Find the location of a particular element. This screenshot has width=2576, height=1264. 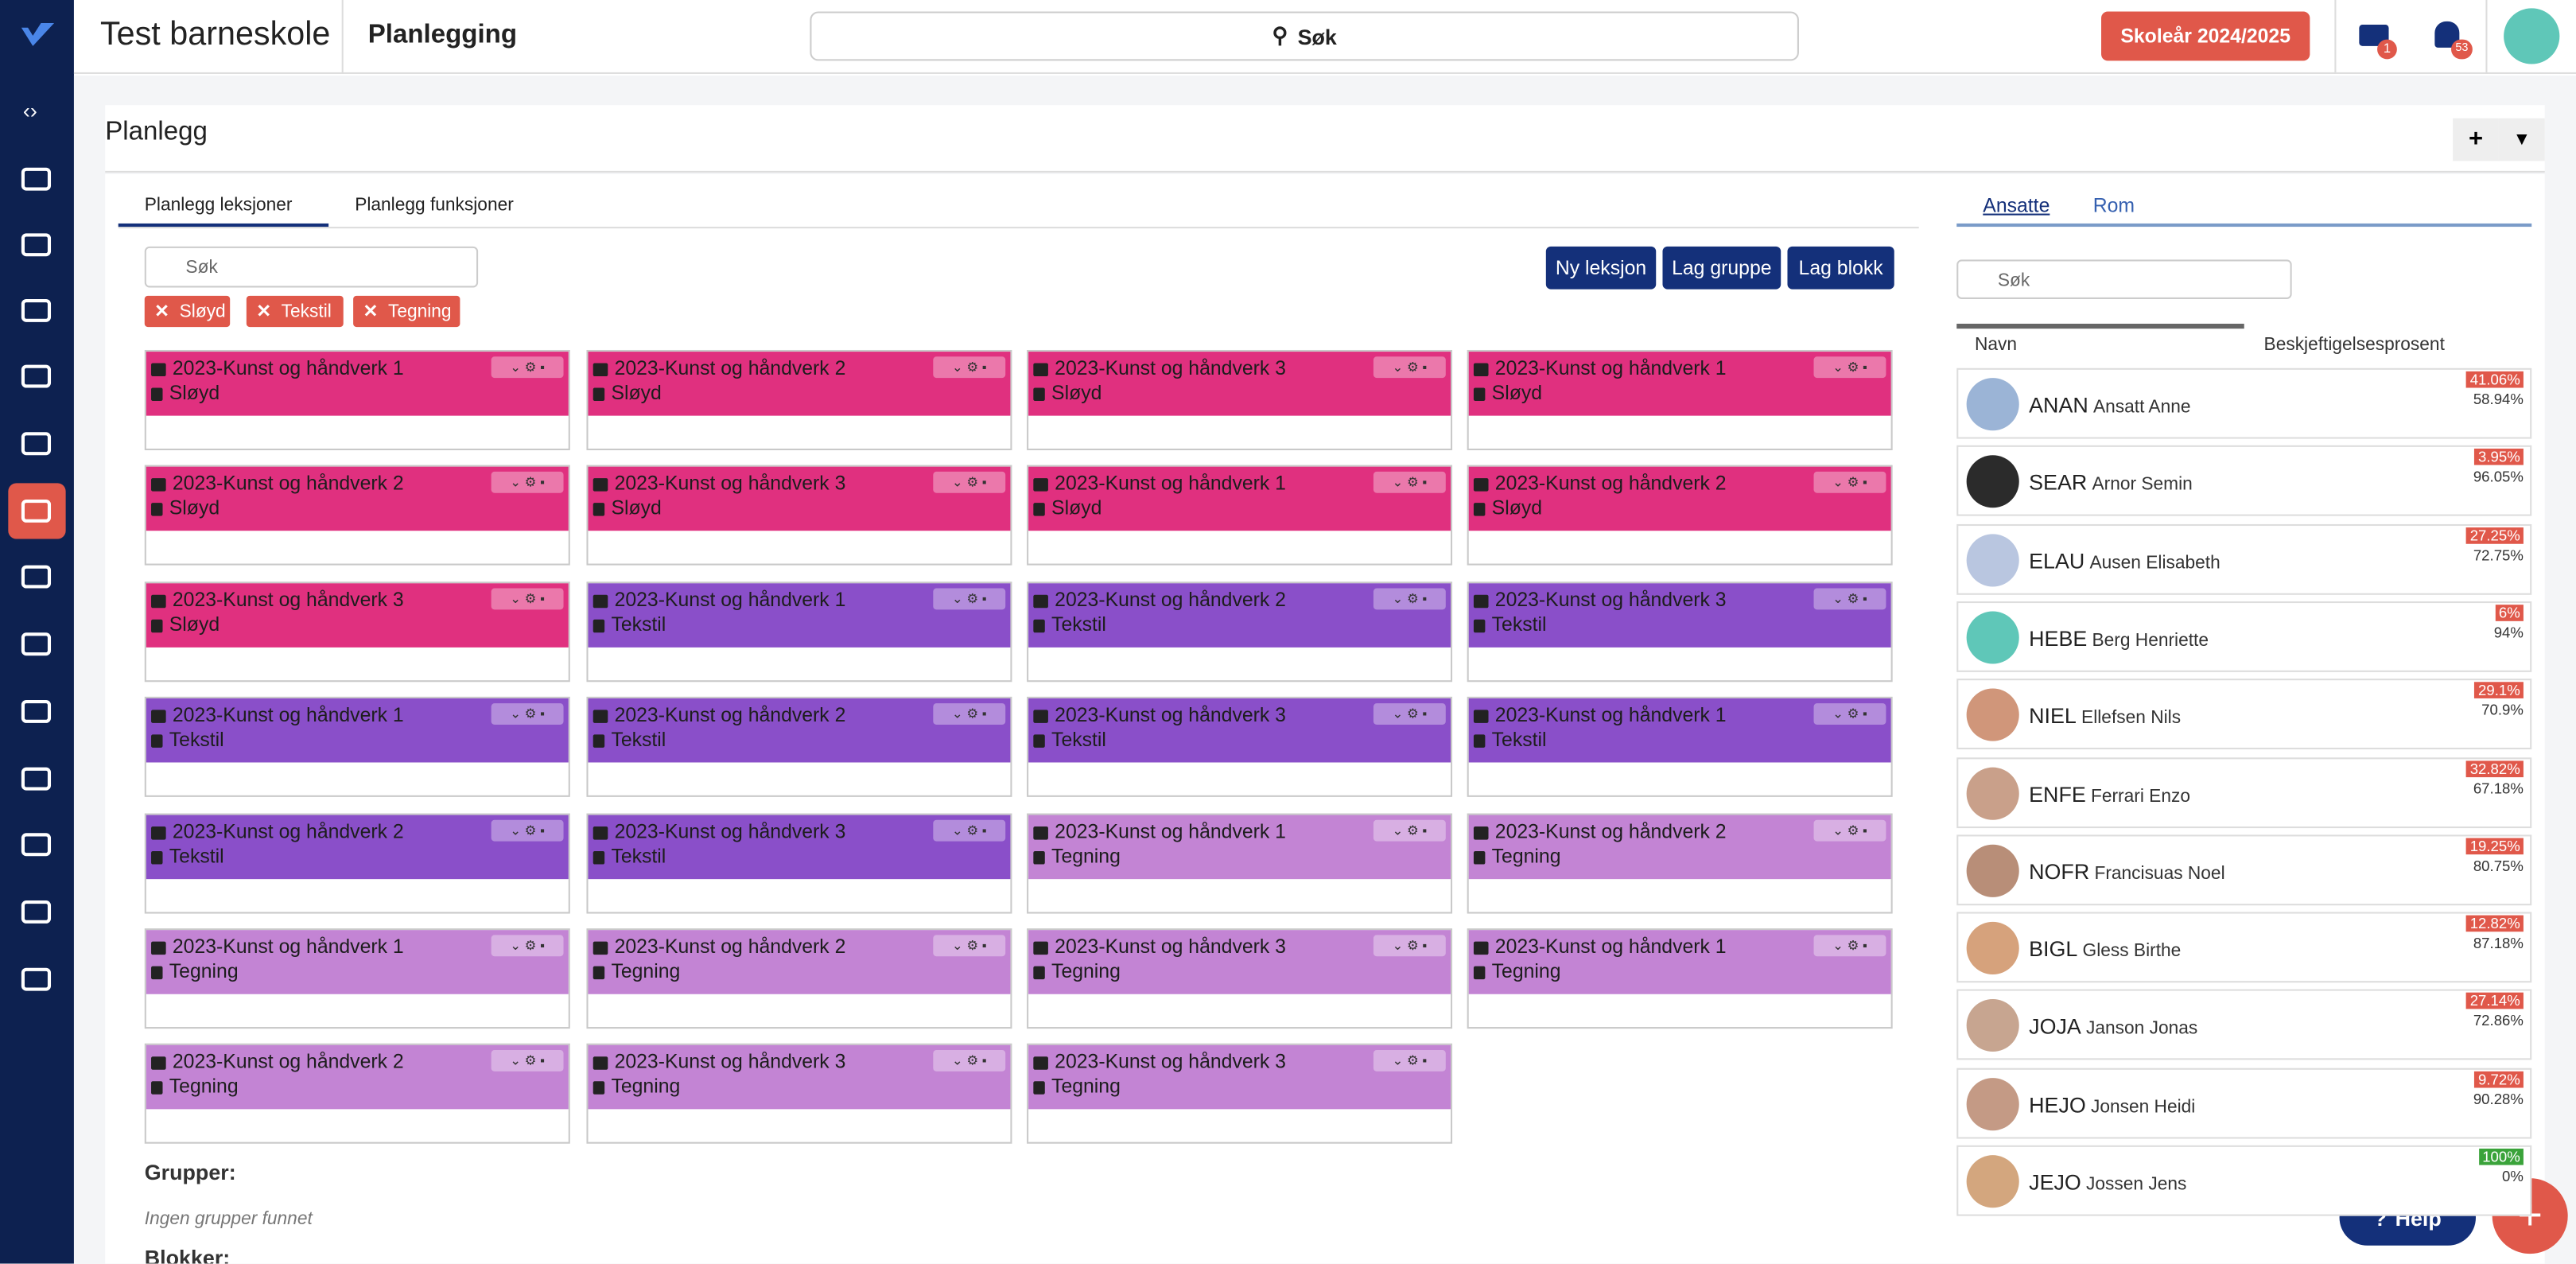

staff-row: HEJO Jonsen Heidi 9.72% 90.28% is located at coordinates (2244, 1103).